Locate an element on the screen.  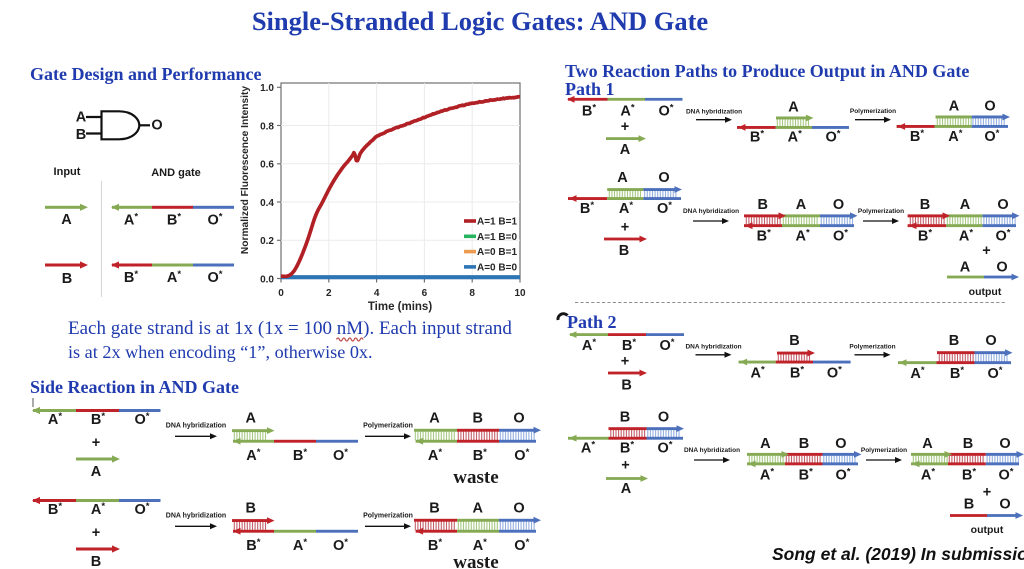
svg-text: Input is located at coordinates (67, 172).